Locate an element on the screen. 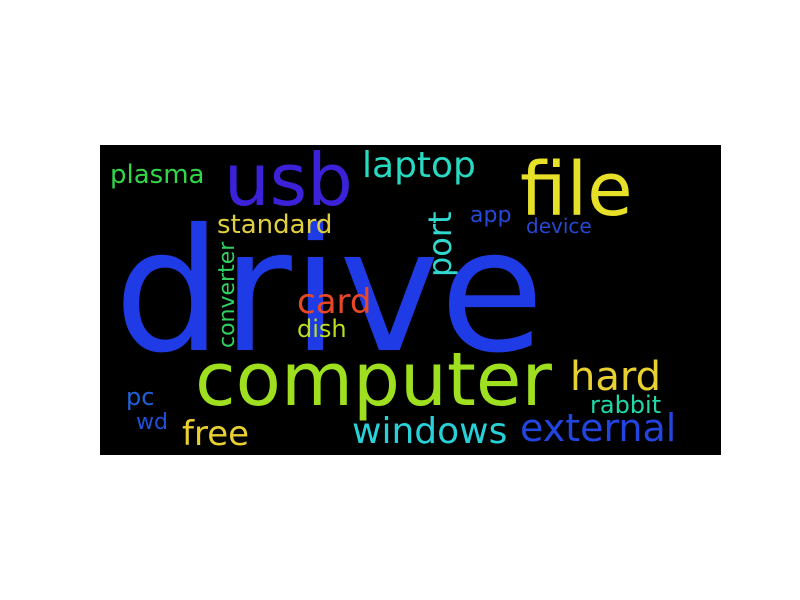 The height and width of the screenshot is (600, 800). word-app: app is located at coordinates (490, 215).